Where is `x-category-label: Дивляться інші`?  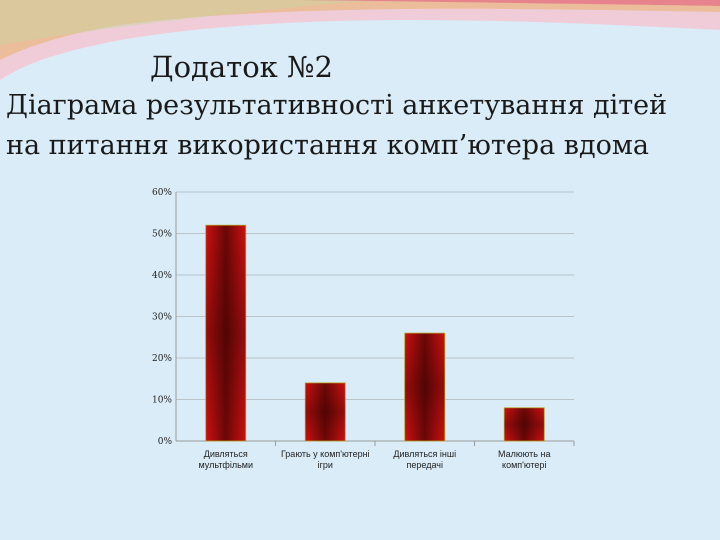
x-category-label: Дивляться інші is located at coordinates (424, 454).